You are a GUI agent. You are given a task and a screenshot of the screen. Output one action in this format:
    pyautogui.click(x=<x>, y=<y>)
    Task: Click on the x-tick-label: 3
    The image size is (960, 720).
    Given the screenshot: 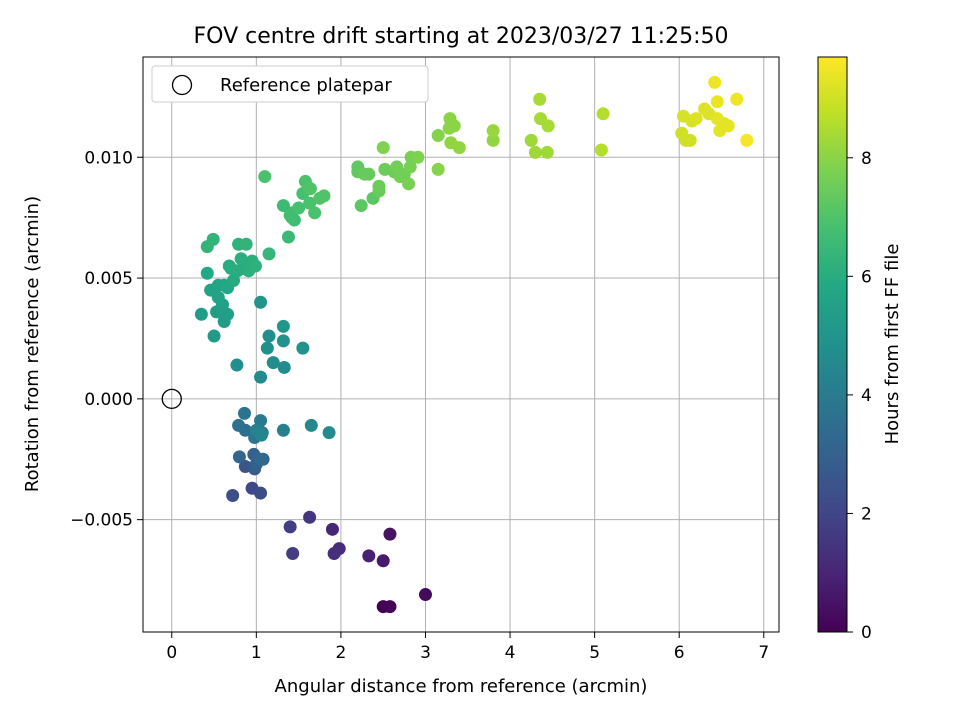 What is the action you would take?
    pyautogui.click(x=425, y=653)
    